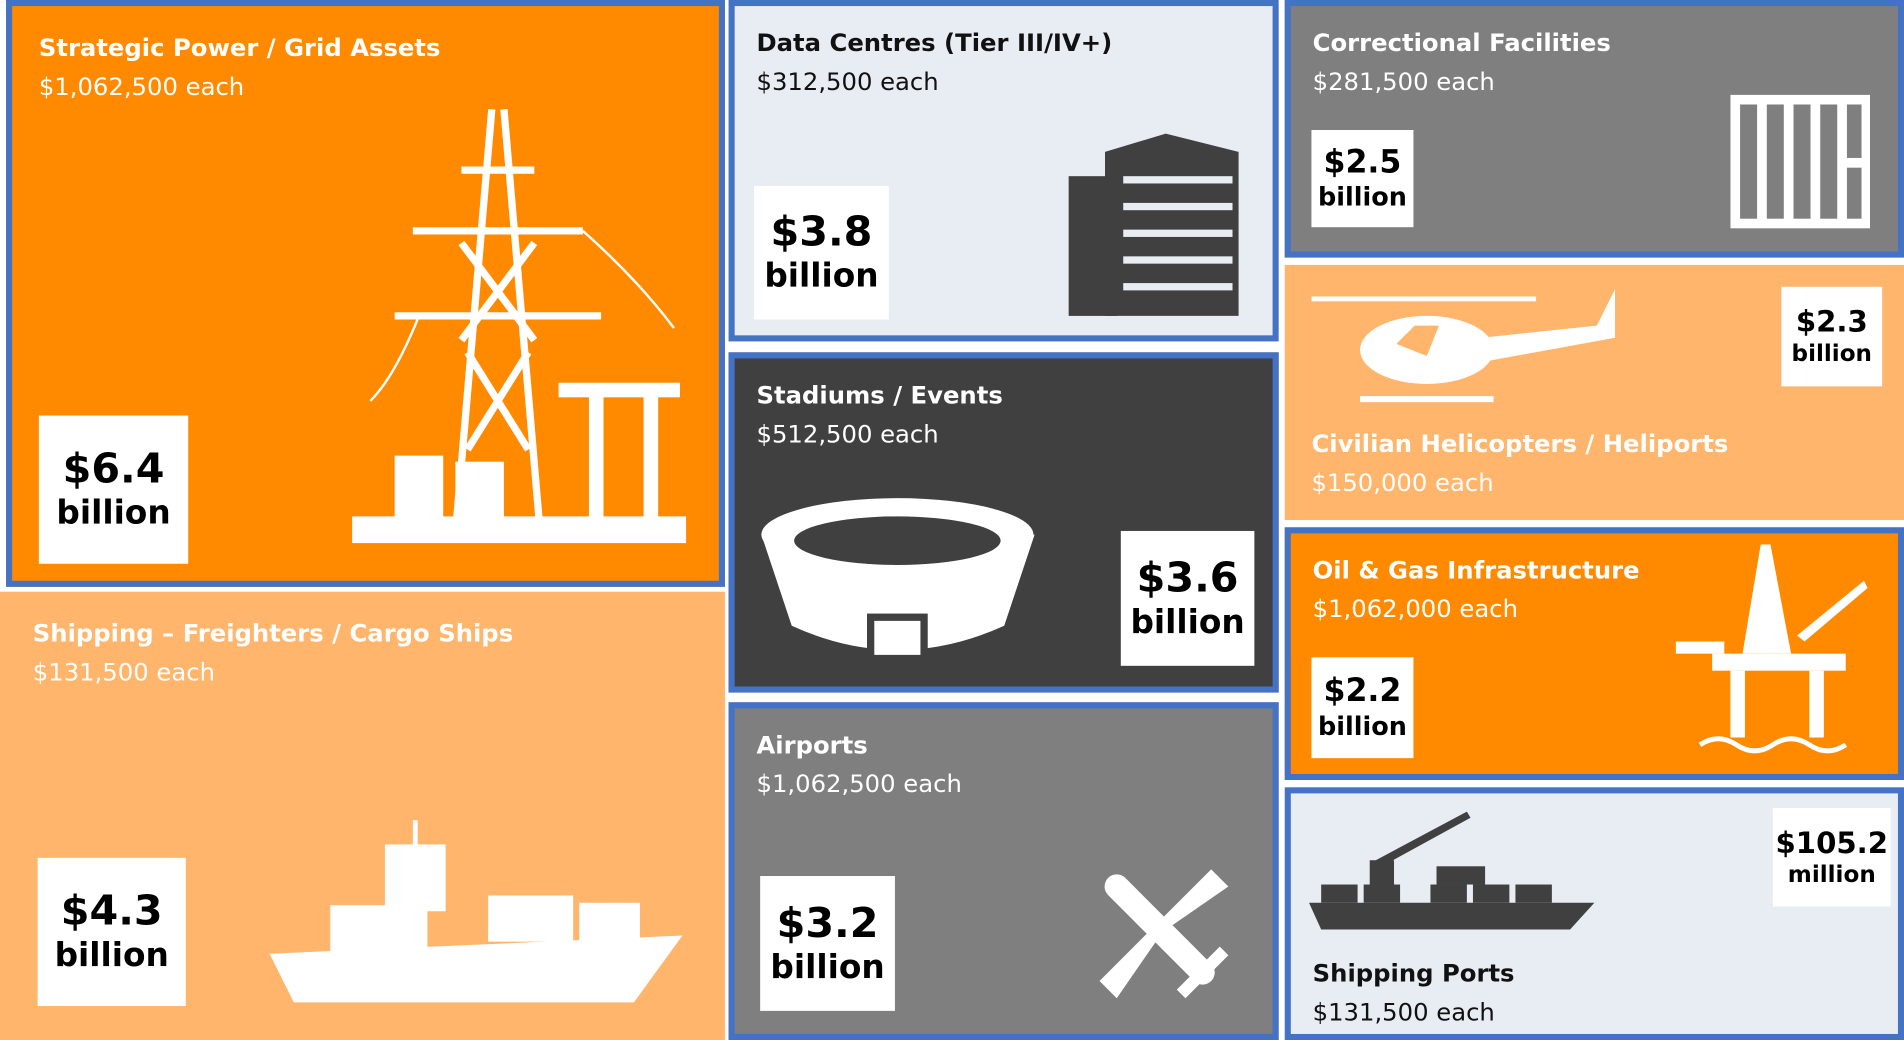  Describe the element at coordinates (812, 745) in the screenshot. I see `tile-title: Airports` at that location.